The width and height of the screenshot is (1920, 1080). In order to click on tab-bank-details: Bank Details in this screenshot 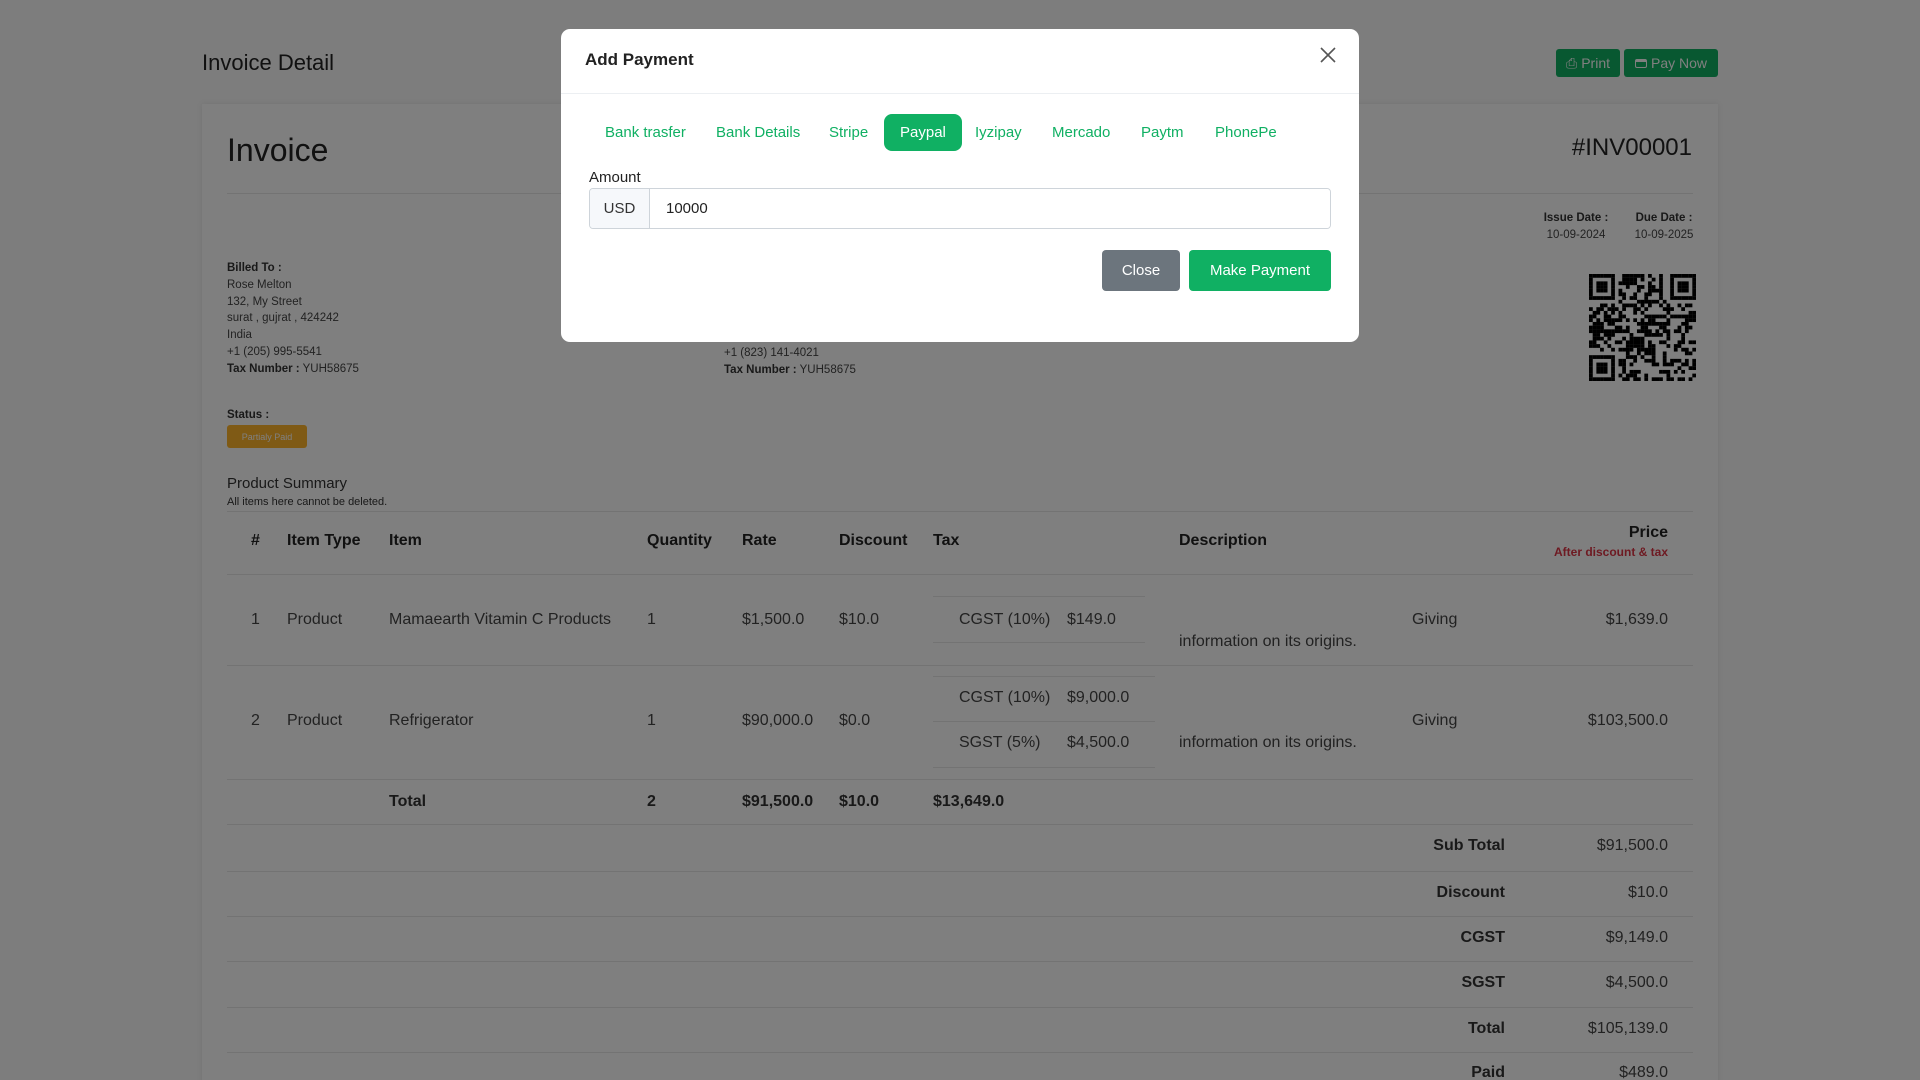, I will do `click(758, 132)`.